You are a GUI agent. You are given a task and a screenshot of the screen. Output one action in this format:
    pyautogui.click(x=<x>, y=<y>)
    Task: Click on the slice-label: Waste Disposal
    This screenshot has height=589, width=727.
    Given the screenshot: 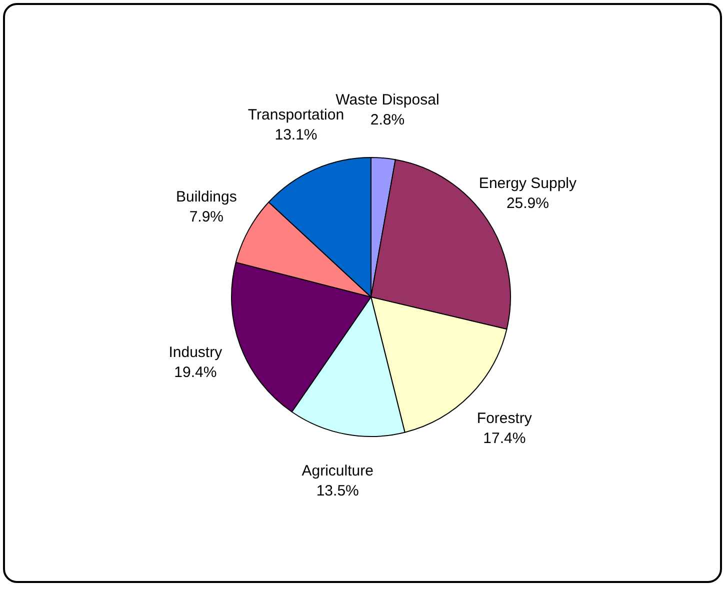 What is the action you would take?
    pyautogui.click(x=388, y=99)
    